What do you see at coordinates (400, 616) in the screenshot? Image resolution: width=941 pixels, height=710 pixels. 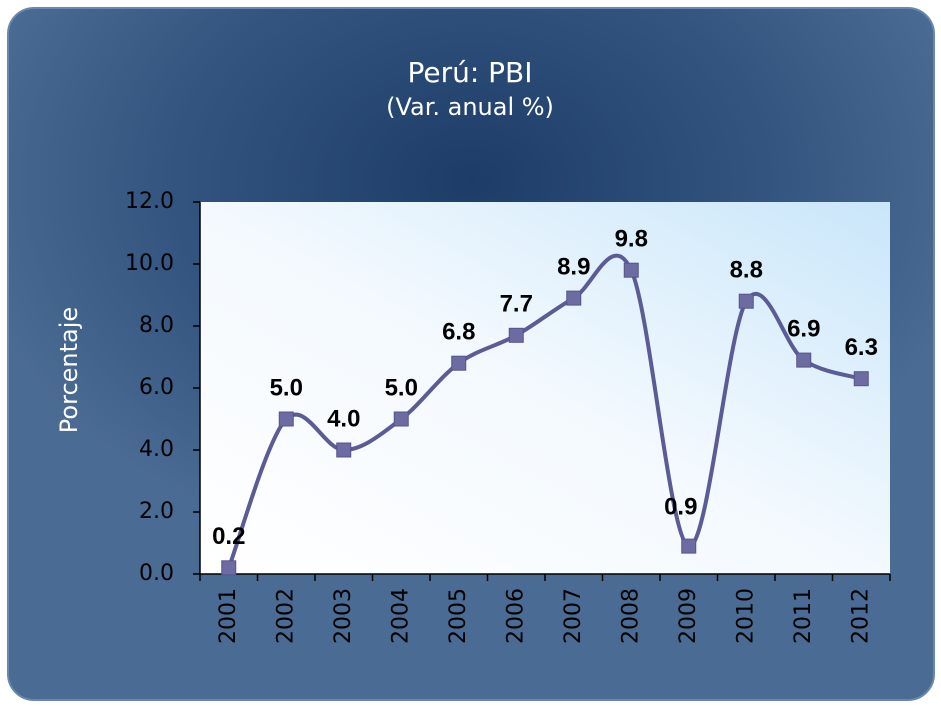 I see `x-tick-label: 2004` at bounding box center [400, 616].